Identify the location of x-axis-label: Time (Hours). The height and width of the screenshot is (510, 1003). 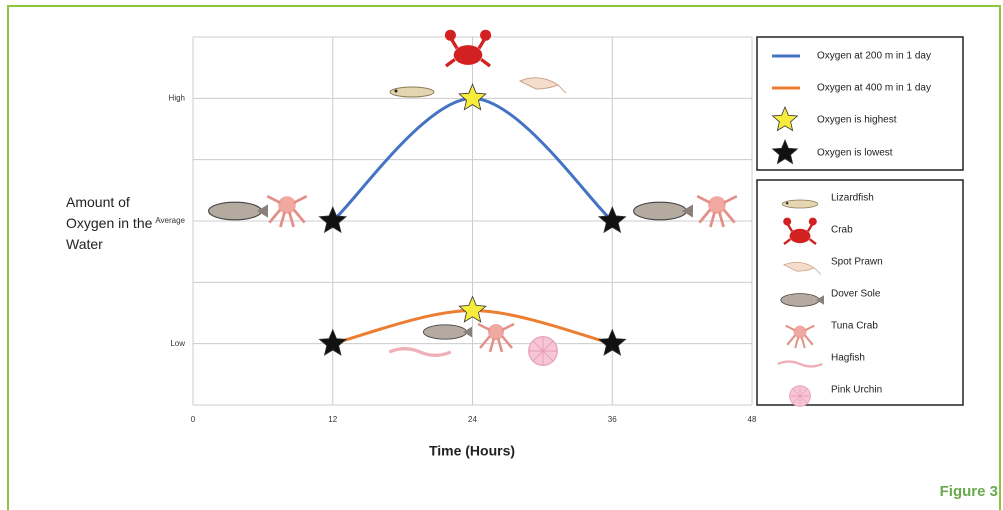
(472, 451).